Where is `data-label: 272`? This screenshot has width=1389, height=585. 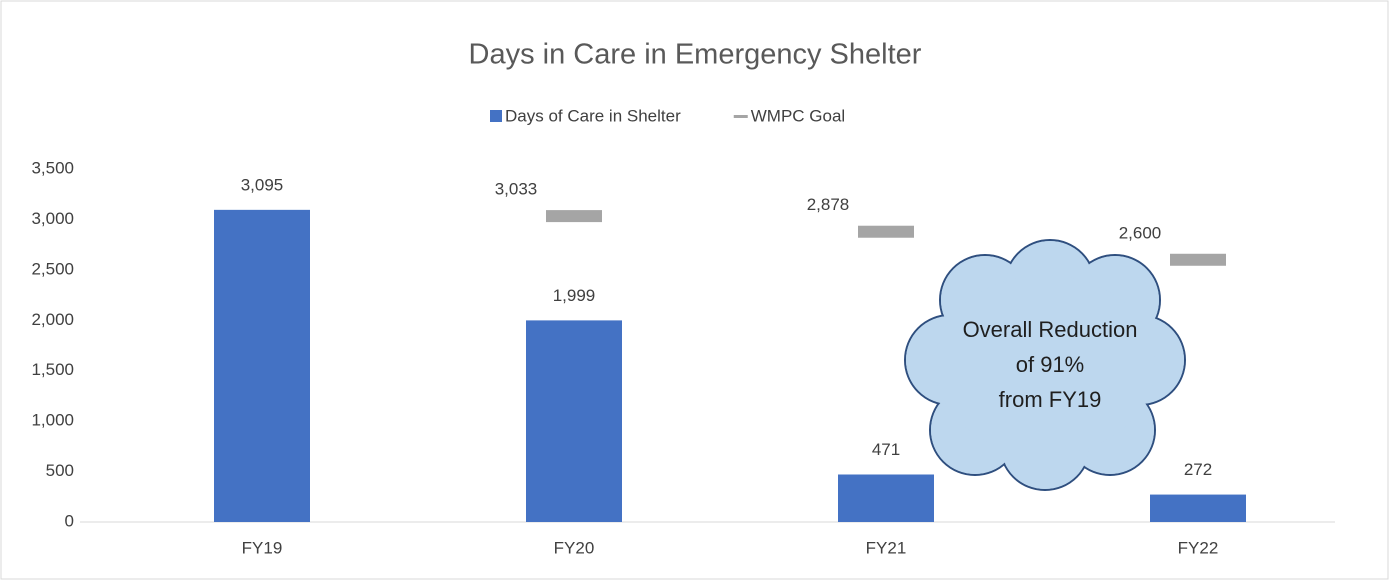 data-label: 272 is located at coordinates (1198, 469).